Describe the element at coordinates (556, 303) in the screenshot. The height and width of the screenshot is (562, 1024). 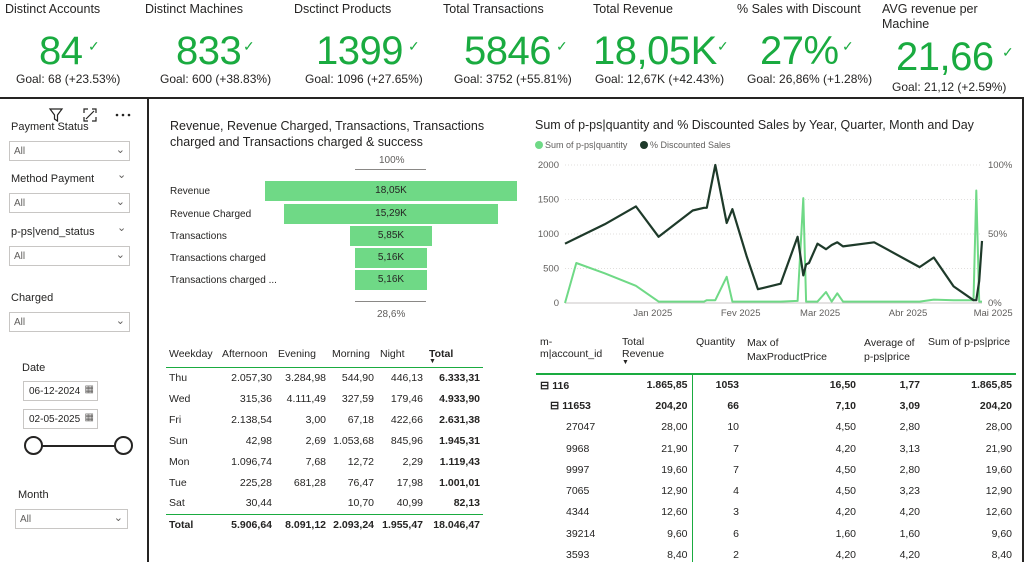
I see `y-axis-tick-label: 0` at that location.